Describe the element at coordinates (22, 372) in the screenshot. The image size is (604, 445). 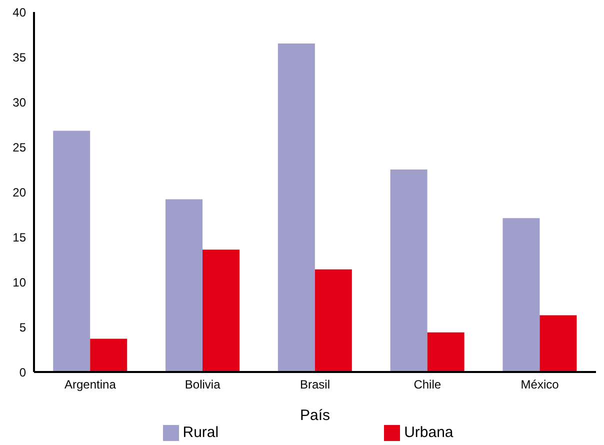
I see `y-tick-label: 0` at that location.